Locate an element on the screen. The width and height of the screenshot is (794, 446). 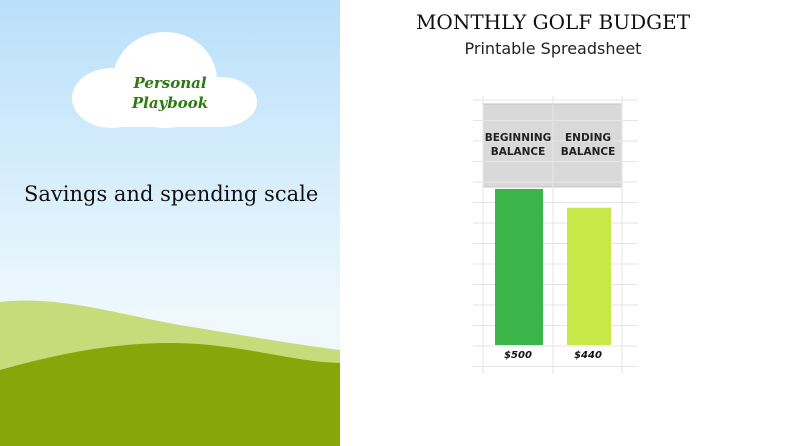
category-label: BEGINNING BALANCE is located at coordinates (518, 145).